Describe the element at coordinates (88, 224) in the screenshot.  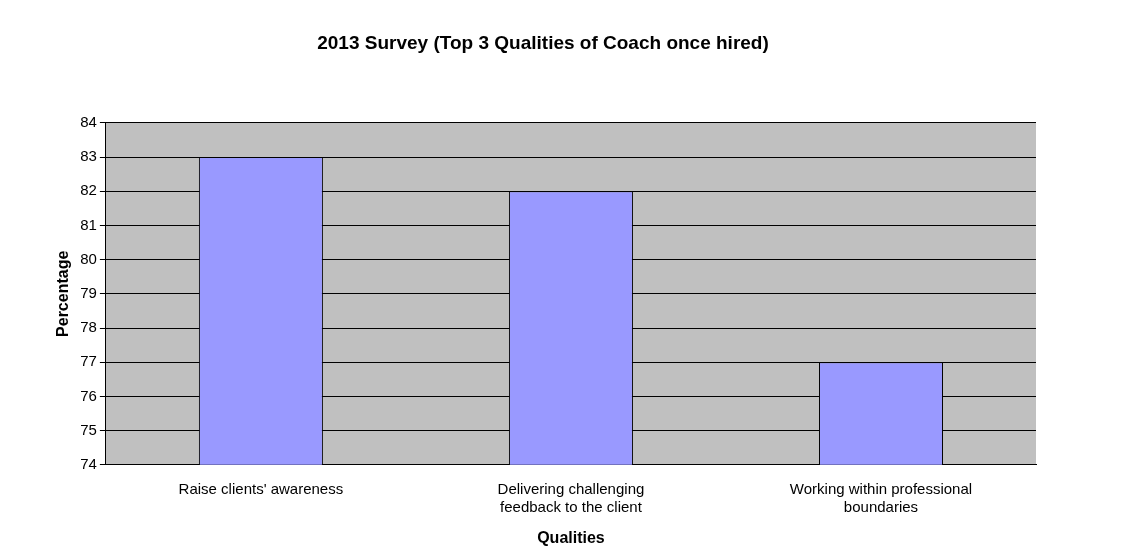
I see `y-tick-label: 81` at that location.